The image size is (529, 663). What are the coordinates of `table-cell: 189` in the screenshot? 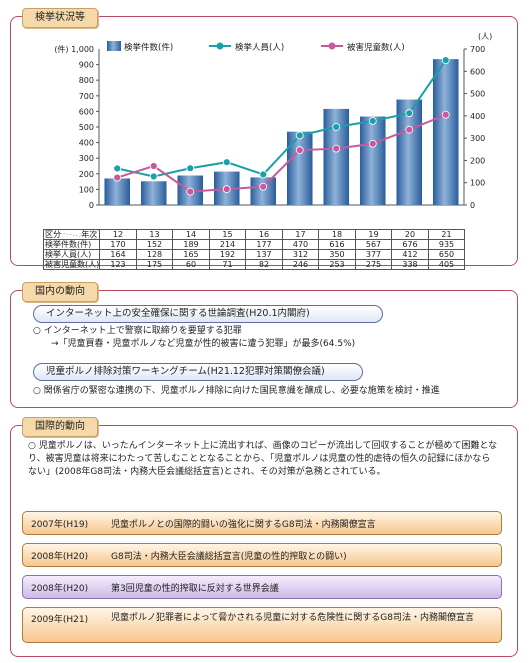 It's located at (191, 244).